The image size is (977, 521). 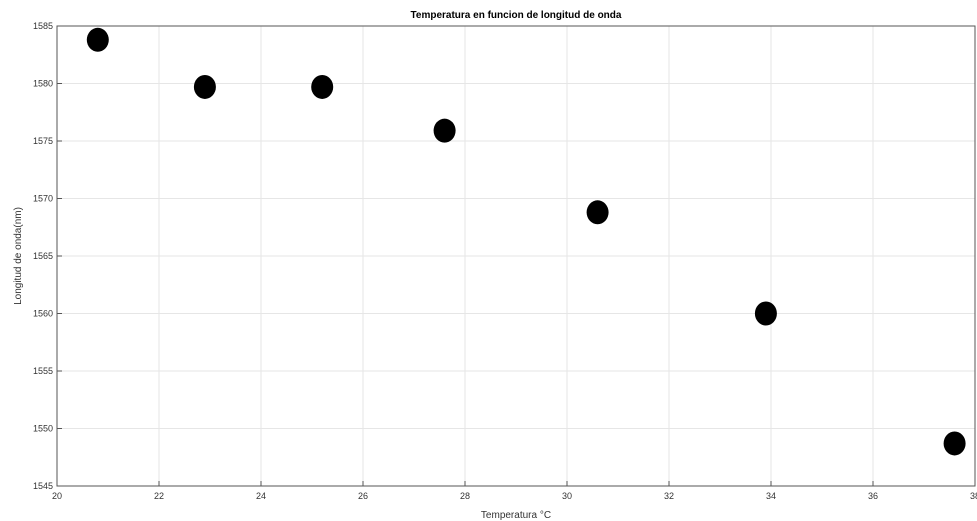 What do you see at coordinates (516, 515) in the screenshot?
I see `x-axis-label: Temperatura °C` at bounding box center [516, 515].